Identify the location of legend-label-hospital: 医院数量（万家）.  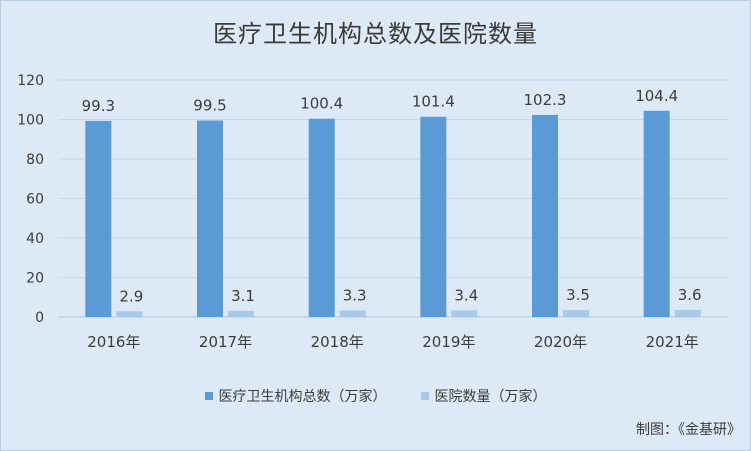
(490, 397).